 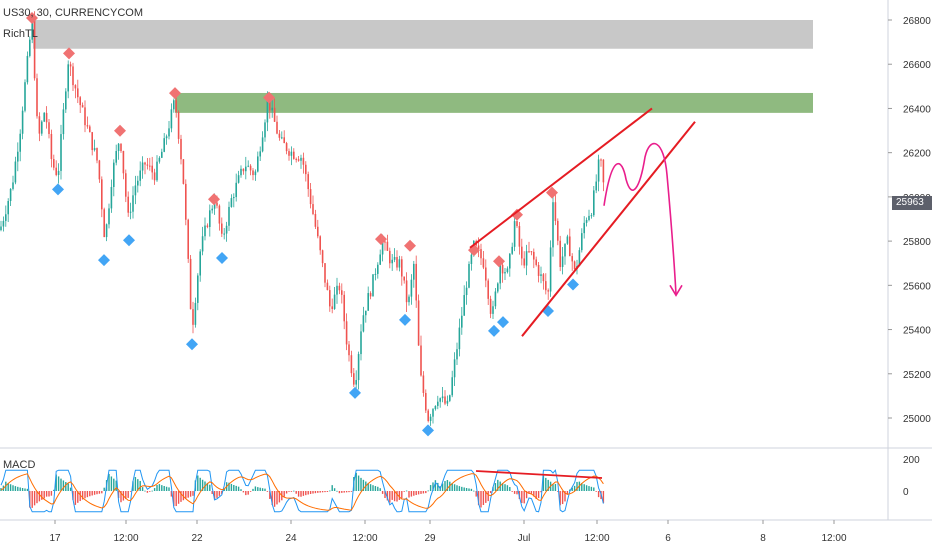 What do you see at coordinates (539, 474) in the screenshot?
I see `macd-divergence-line` at bounding box center [539, 474].